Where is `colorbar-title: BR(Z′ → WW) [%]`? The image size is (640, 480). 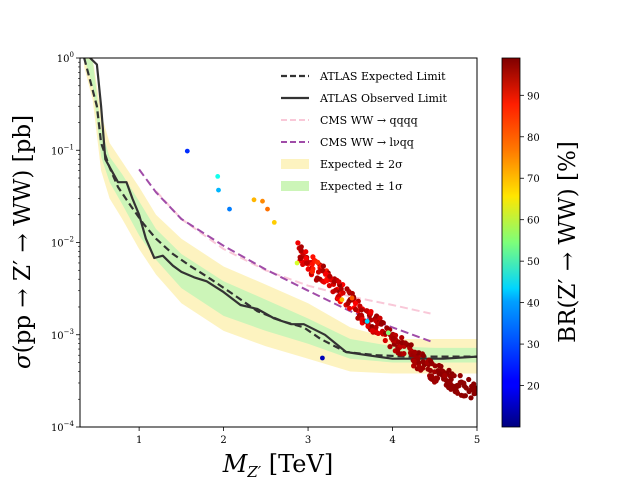 colorbar-title: BR(Z′ → WW) [%] is located at coordinates (568, 242).